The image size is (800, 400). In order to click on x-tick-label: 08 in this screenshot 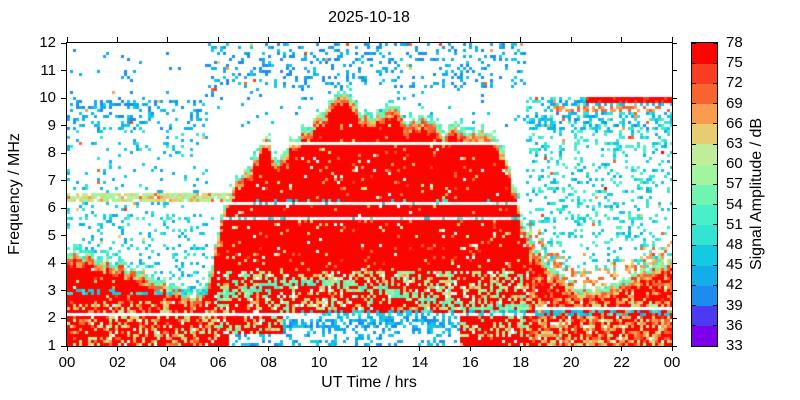, I will do `click(268, 362)`.